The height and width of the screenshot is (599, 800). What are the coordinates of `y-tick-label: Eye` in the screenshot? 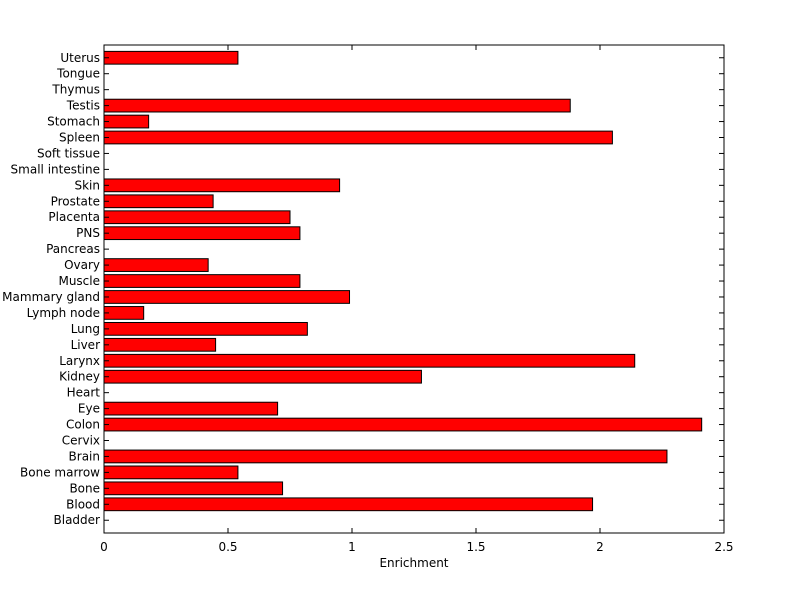 It's located at (89, 409).